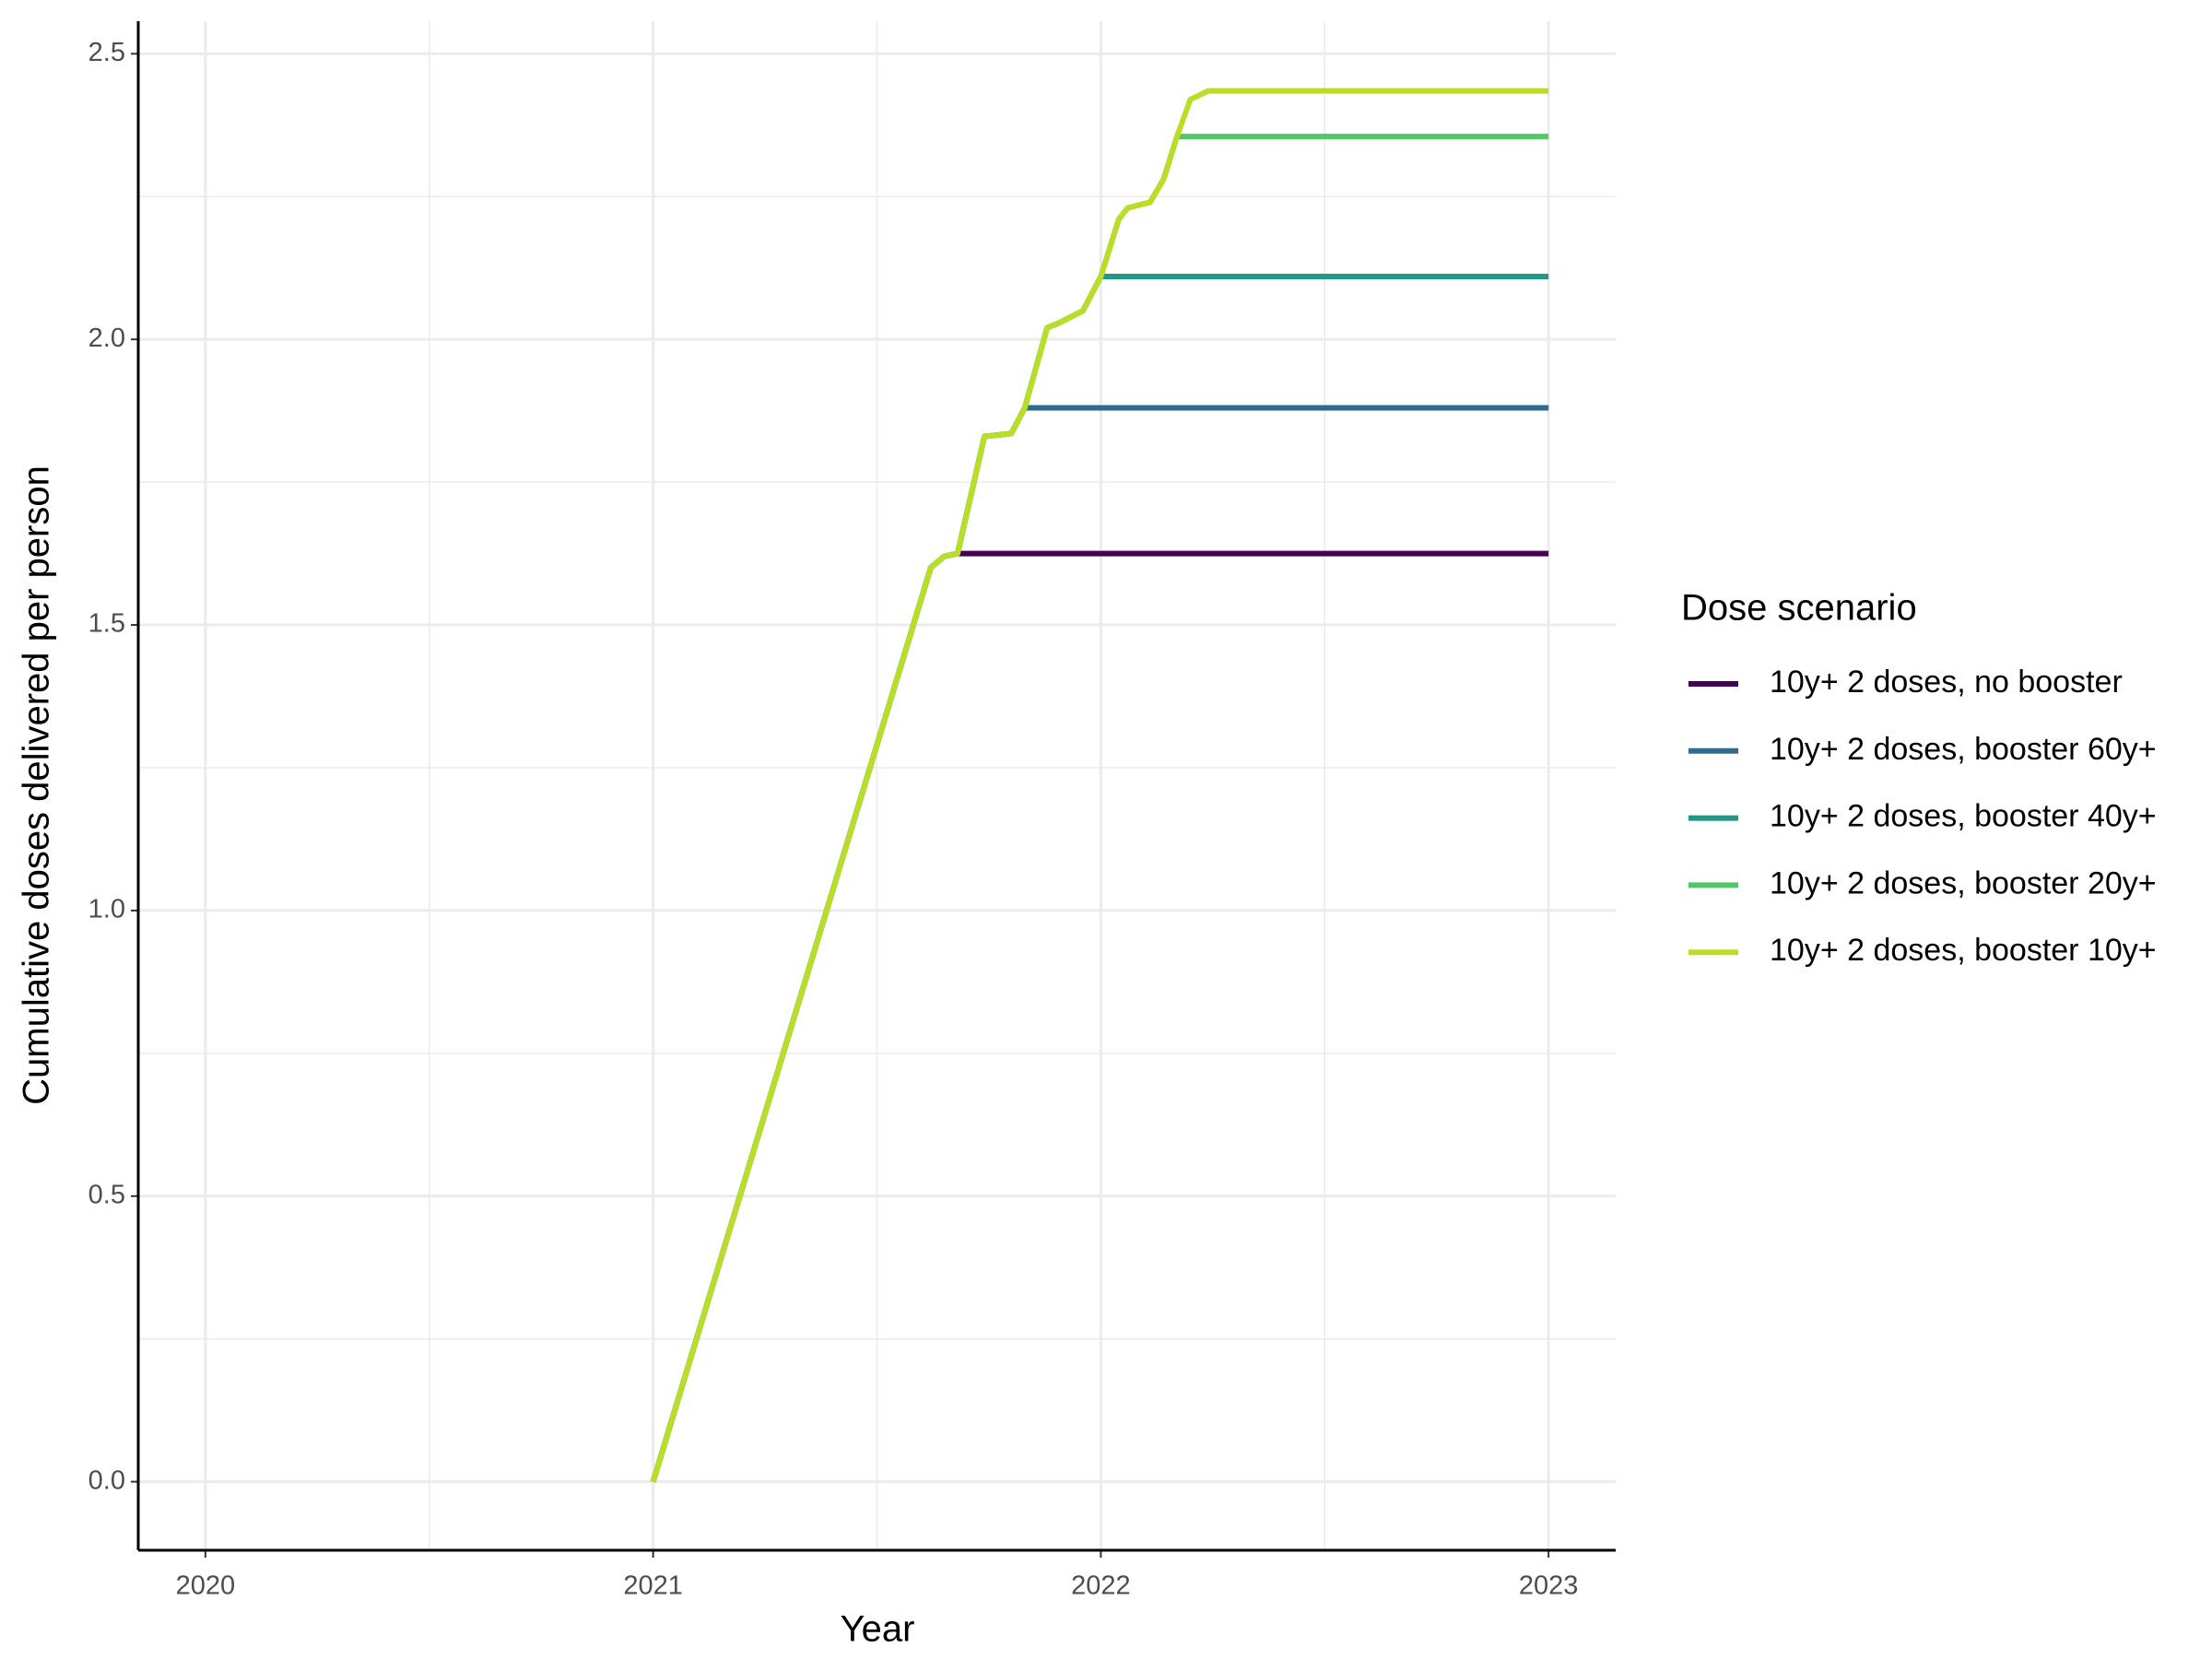 This screenshot has height=1659, width=2212. Describe the element at coordinates (1963, 749) in the screenshot. I see `legend-label: 10y+ 2 doses, booster 60y+` at that location.